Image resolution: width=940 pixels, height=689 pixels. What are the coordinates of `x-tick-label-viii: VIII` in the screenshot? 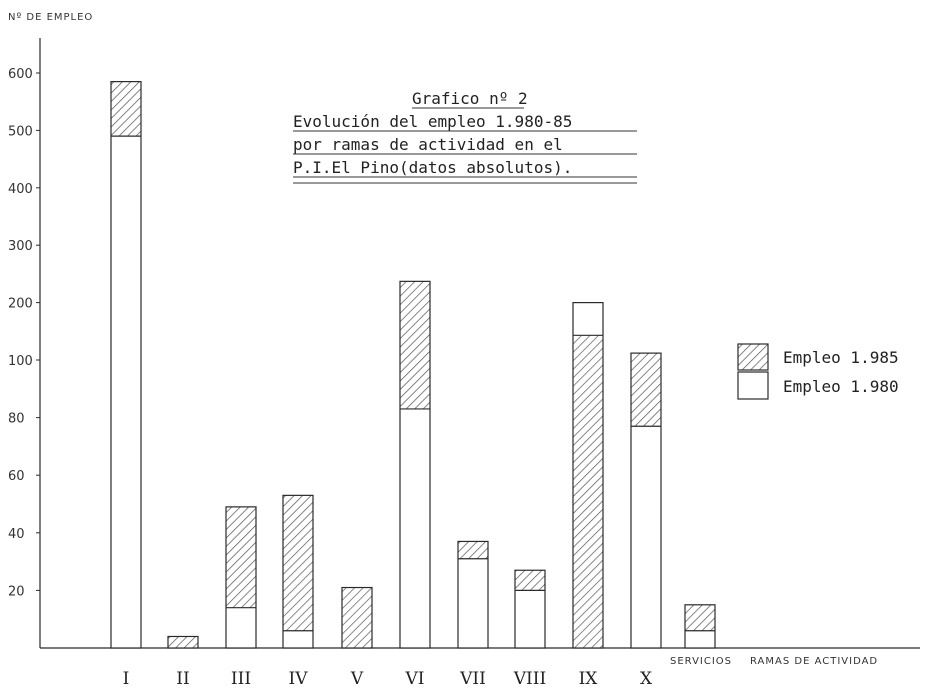 It's located at (529, 679).